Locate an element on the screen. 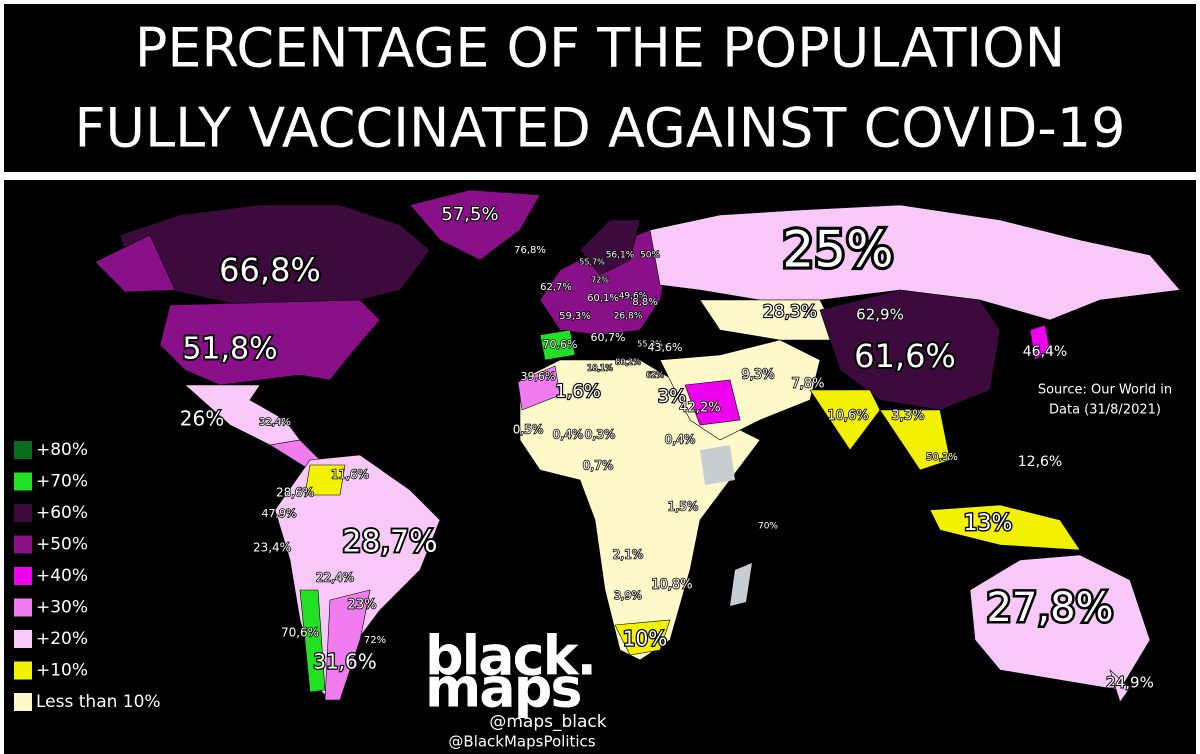  region-label: 3,3% is located at coordinates (907, 416).